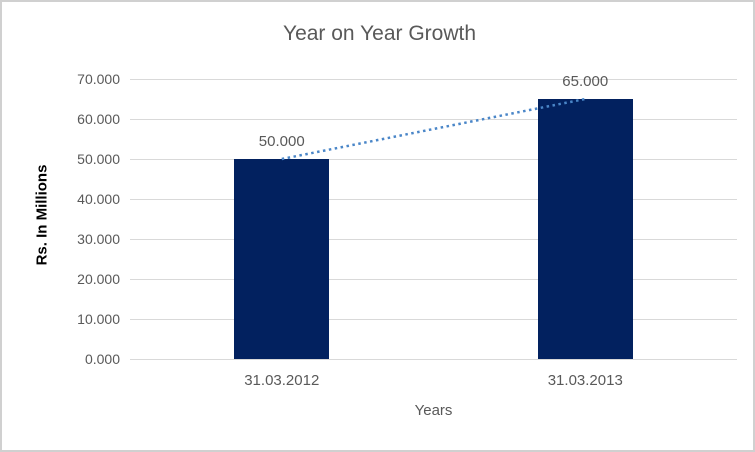 The image size is (755, 452). Describe the element at coordinates (585, 81) in the screenshot. I see `data-label: 65.000` at that location.